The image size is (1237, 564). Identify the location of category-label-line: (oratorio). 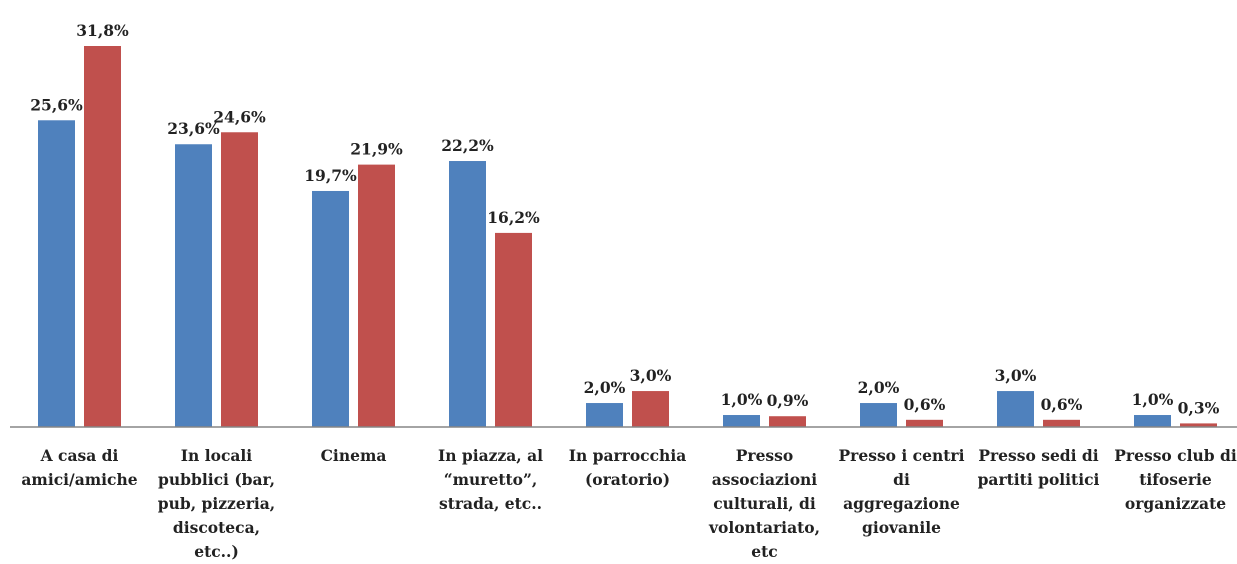
(627, 479).